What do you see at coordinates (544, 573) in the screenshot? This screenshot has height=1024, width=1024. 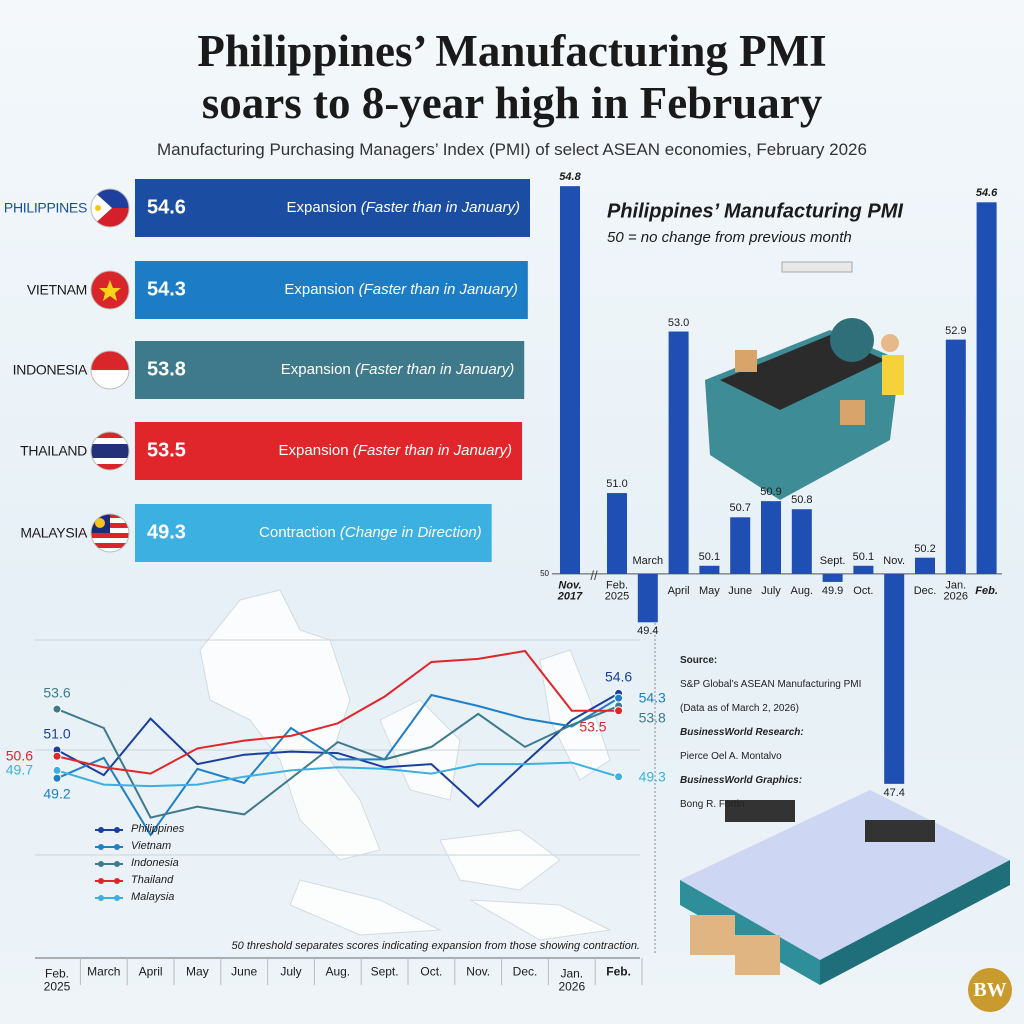 I see `y-tick-label: 50` at bounding box center [544, 573].